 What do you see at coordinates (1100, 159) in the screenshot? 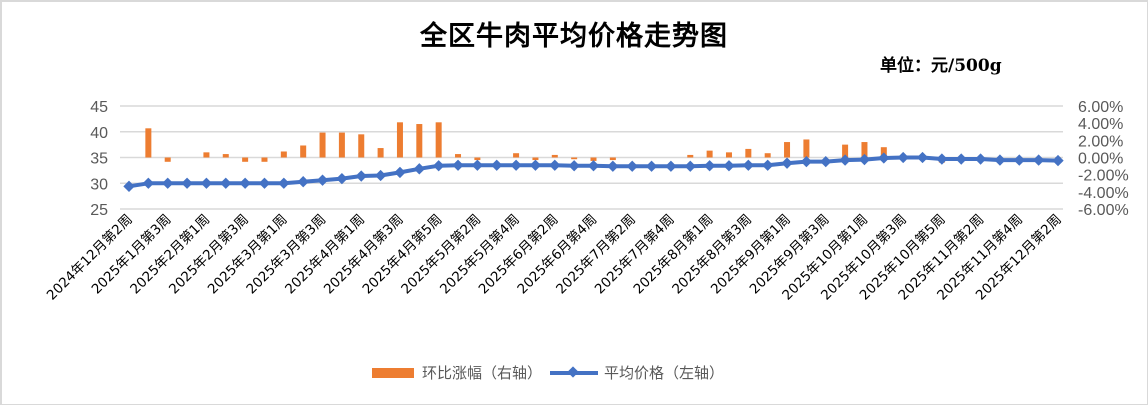
I see `y-right-tick: 0.00%` at bounding box center [1100, 159].